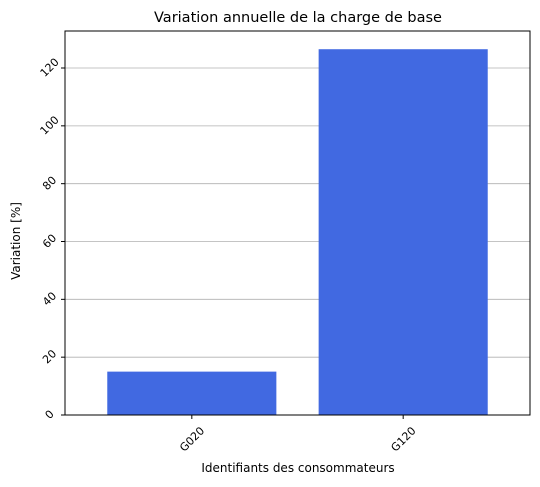 This screenshot has width=540, height=487. What do you see at coordinates (297, 468) in the screenshot?
I see `x-axis-label: Identifiants des consommateurs` at bounding box center [297, 468].